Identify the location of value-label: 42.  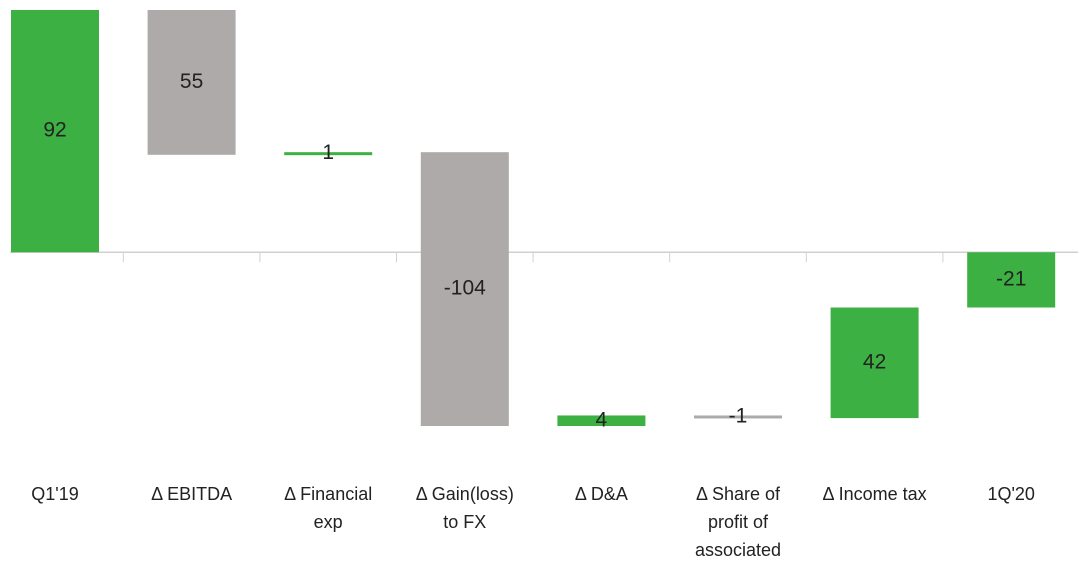
(874, 361).